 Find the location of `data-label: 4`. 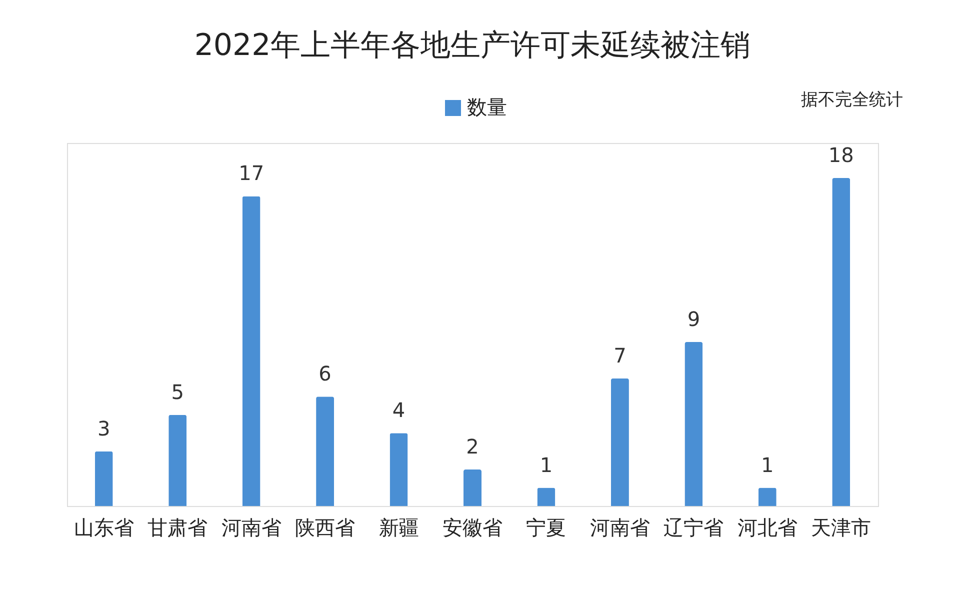

data-label: 4 is located at coordinates (399, 410).